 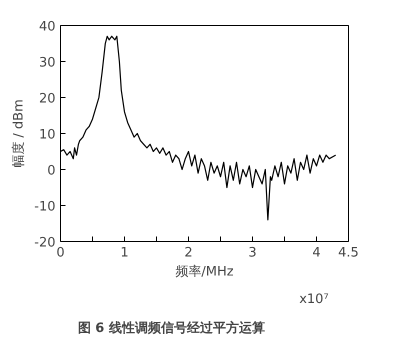 What do you see at coordinates (188, 253) in the screenshot?
I see `x-tick-label: 2` at bounding box center [188, 253].